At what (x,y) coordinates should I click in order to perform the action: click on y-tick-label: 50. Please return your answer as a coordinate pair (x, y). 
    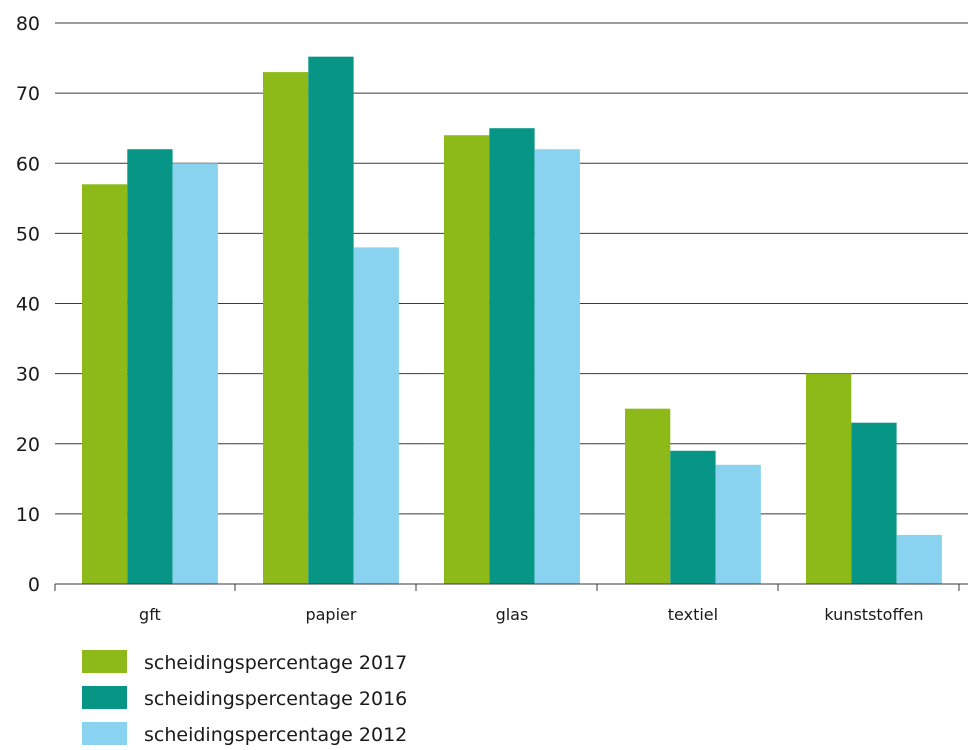
    Looking at the image, I should click on (28, 234).